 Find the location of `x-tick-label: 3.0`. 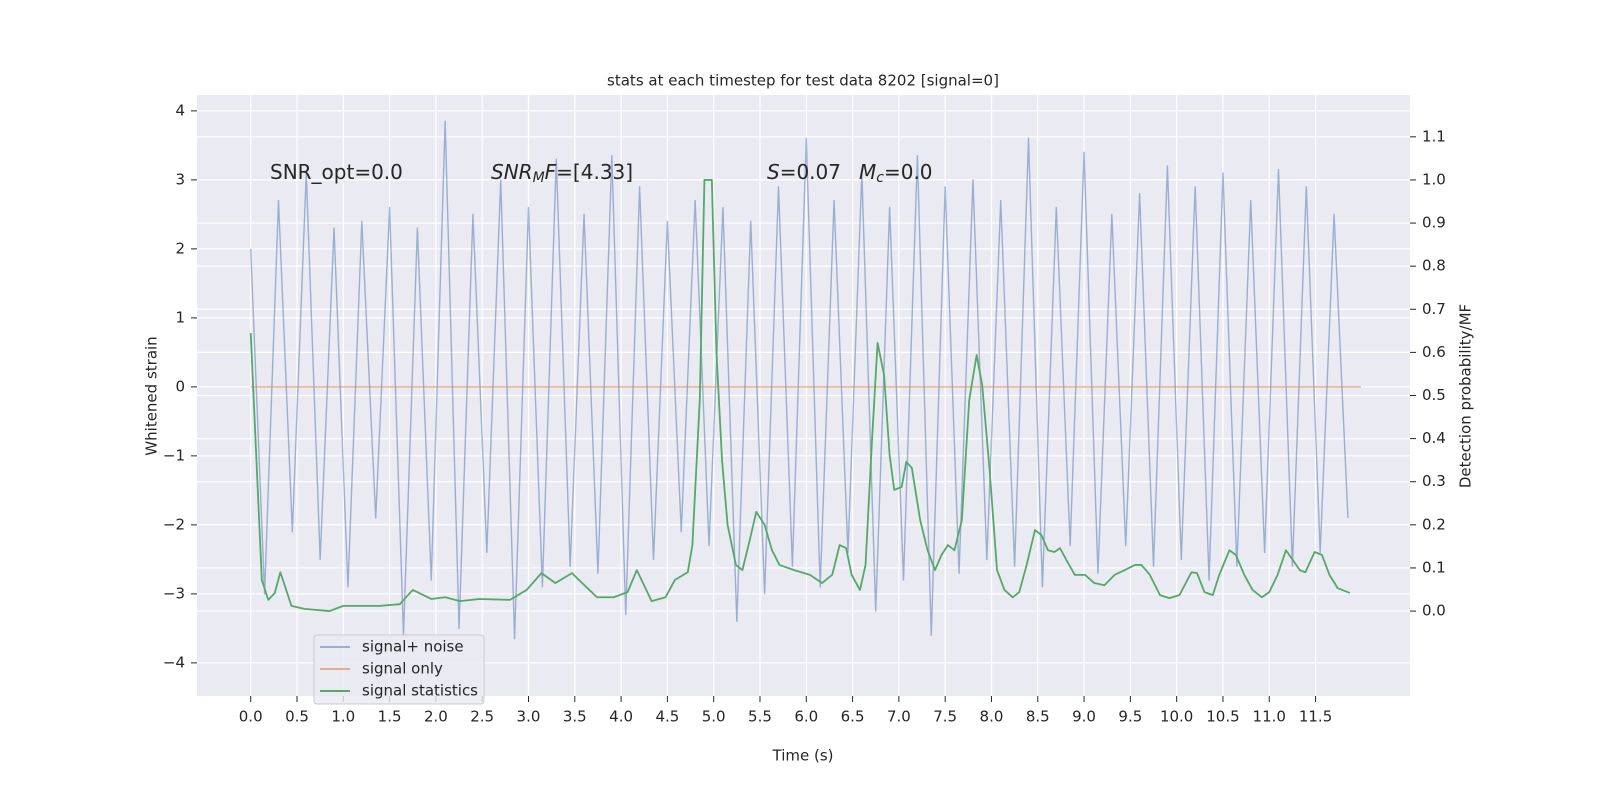

x-tick-label: 3.0 is located at coordinates (529, 717).